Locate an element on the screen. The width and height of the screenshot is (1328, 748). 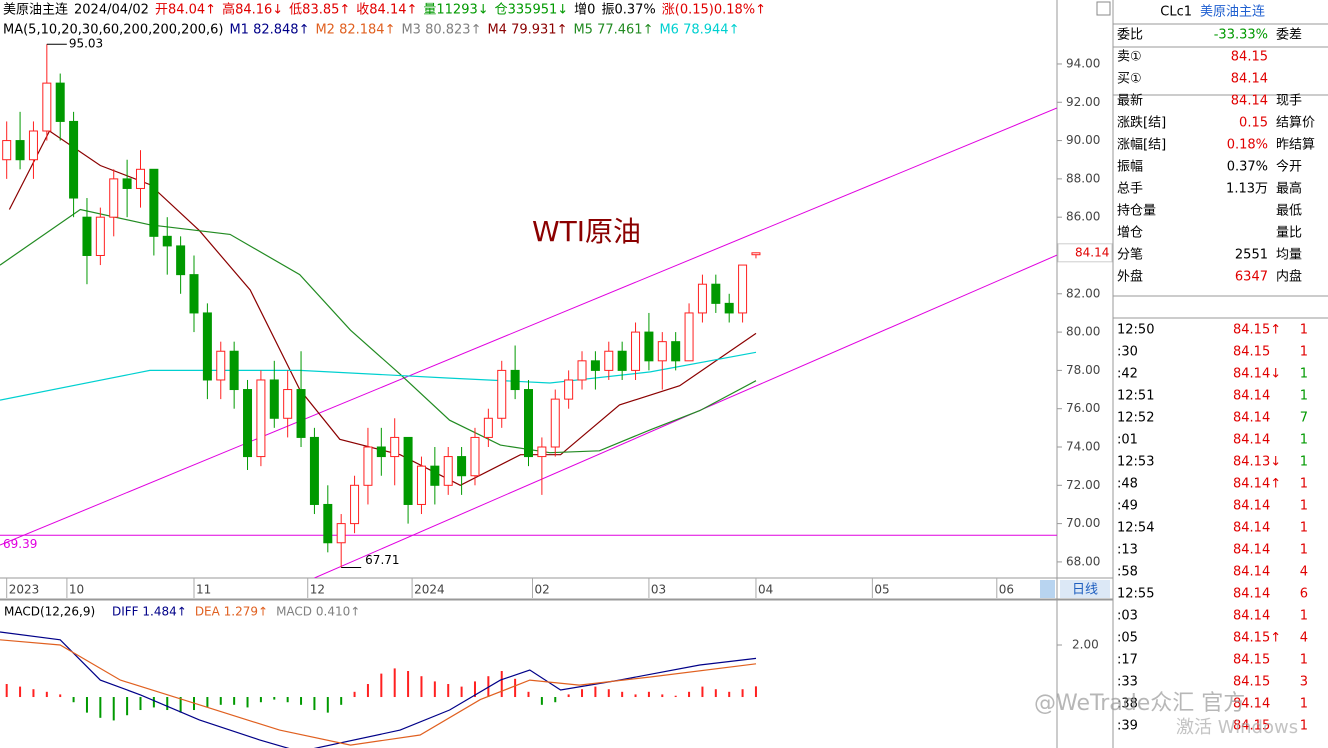
trade-price: 84.15 is located at coordinates (1251, 726).